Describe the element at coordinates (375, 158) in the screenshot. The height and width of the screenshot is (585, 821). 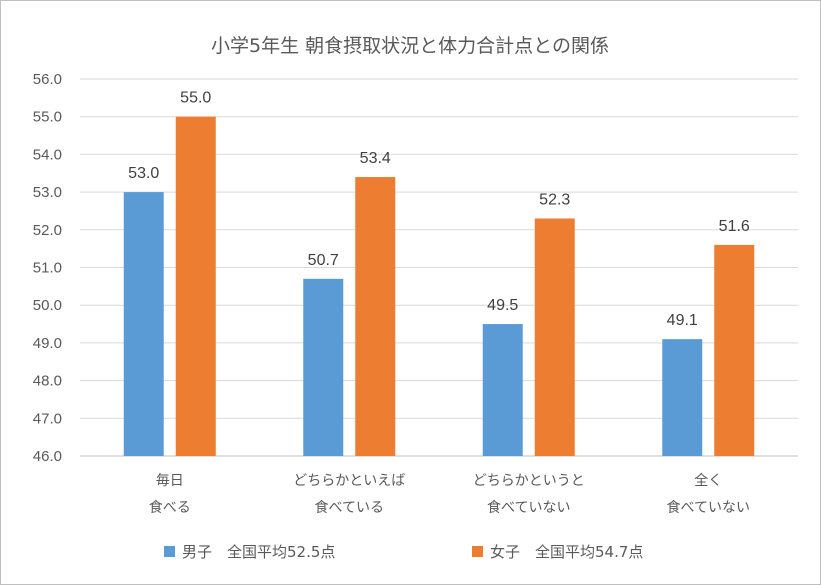
I see `data-label: 53.4` at that location.